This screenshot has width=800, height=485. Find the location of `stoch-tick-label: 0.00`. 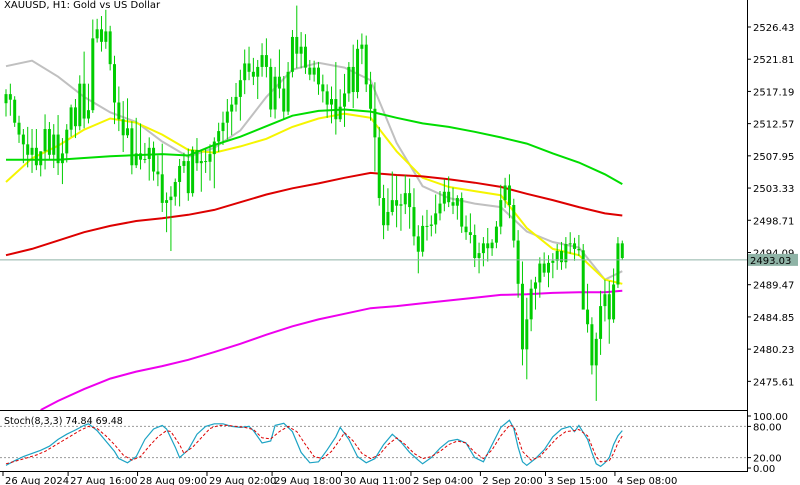

stoch-tick-label: 0.00 is located at coordinates (764, 469).